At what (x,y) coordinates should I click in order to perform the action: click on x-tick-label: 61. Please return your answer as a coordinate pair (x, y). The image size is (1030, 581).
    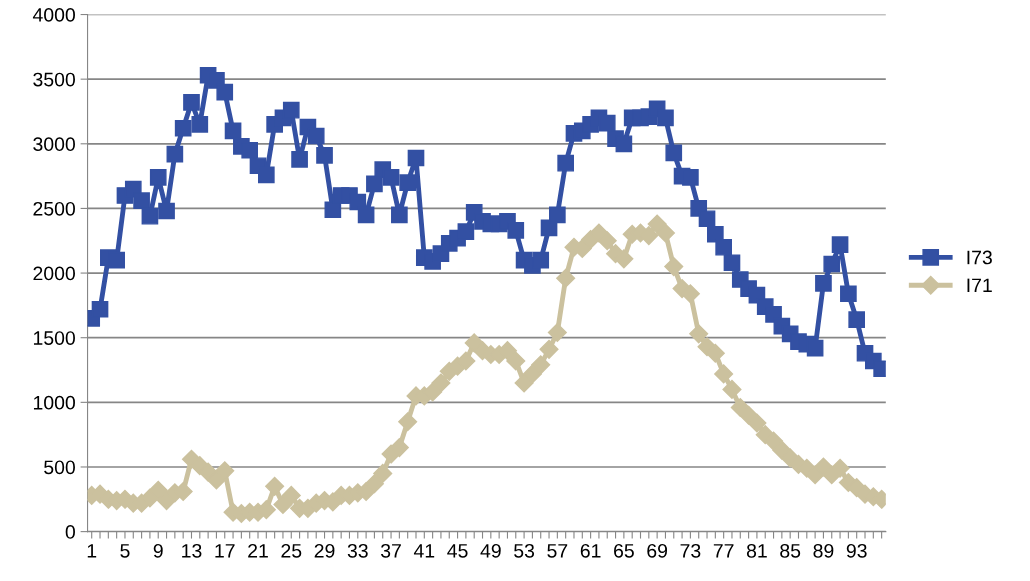
    Looking at the image, I should click on (590, 550).